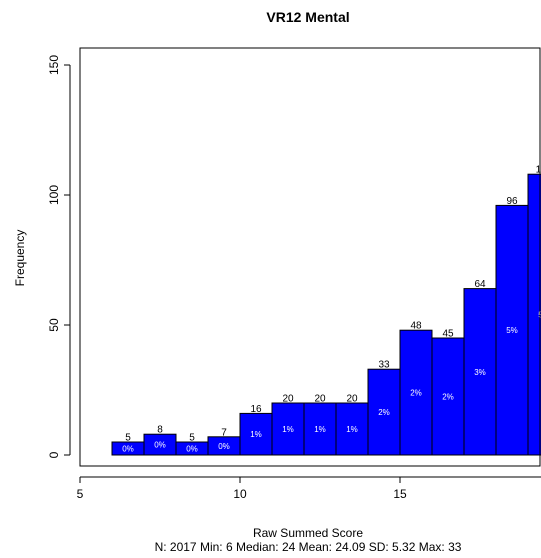 This screenshot has width=541, height=558. I want to click on bar-percent-label: 5%, so click(512, 330).